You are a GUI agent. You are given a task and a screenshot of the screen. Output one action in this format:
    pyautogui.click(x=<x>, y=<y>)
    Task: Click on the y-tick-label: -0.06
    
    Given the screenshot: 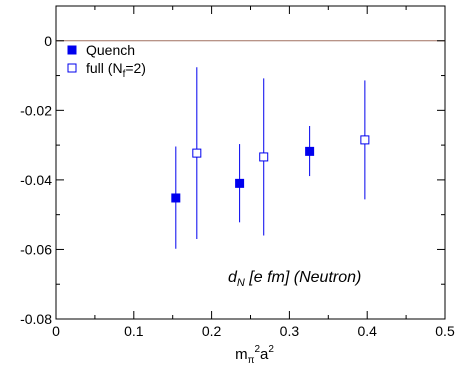 What is the action you would take?
    pyautogui.click(x=36, y=249)
    